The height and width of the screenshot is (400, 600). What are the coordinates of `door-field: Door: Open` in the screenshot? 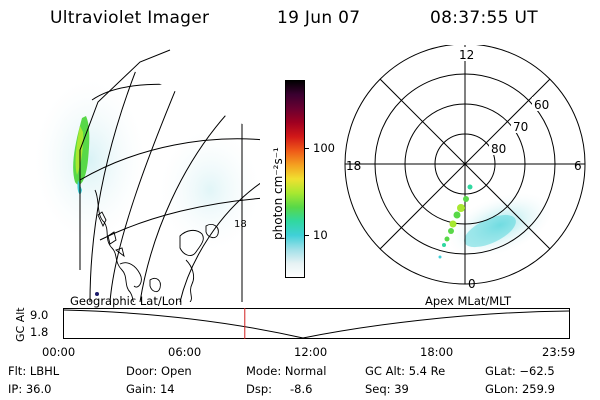 It's located at (159, 371).